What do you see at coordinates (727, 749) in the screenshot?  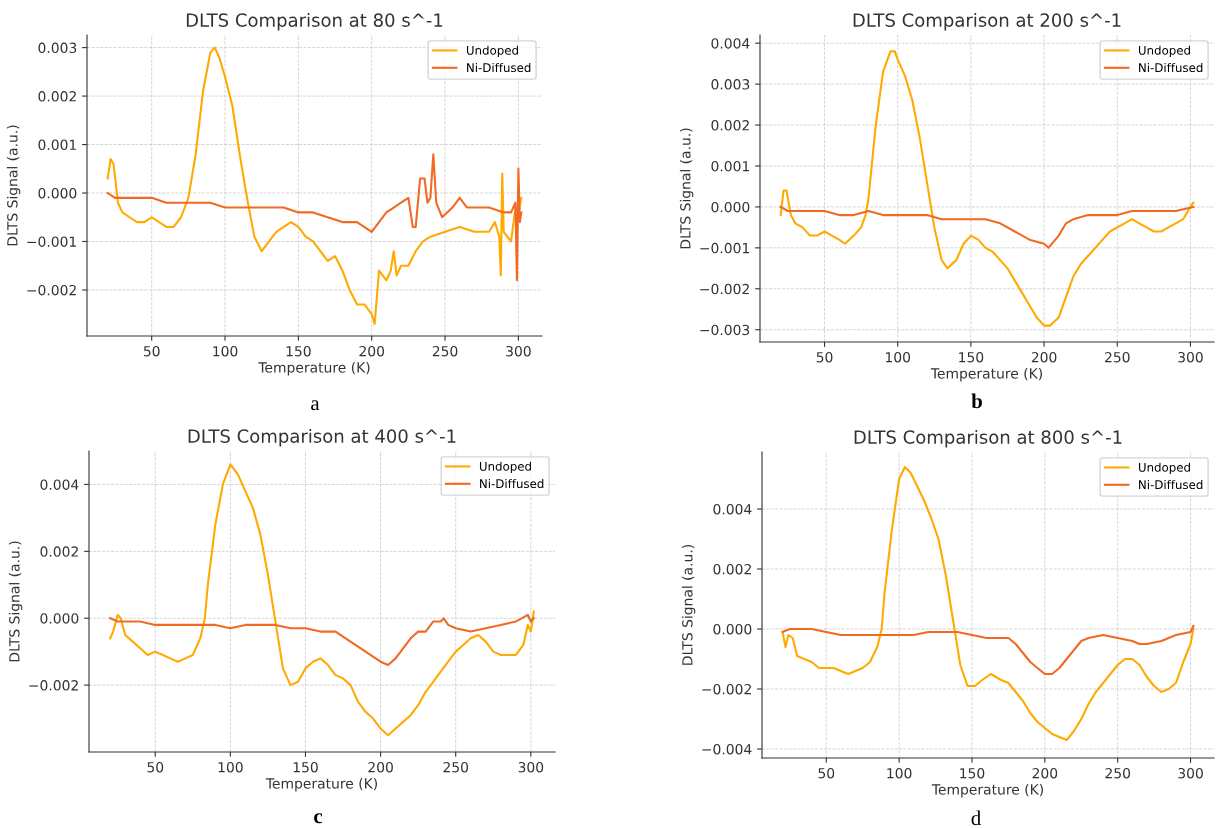 I see `y-tick-label: −0.004` at bounding box center [727, 749].